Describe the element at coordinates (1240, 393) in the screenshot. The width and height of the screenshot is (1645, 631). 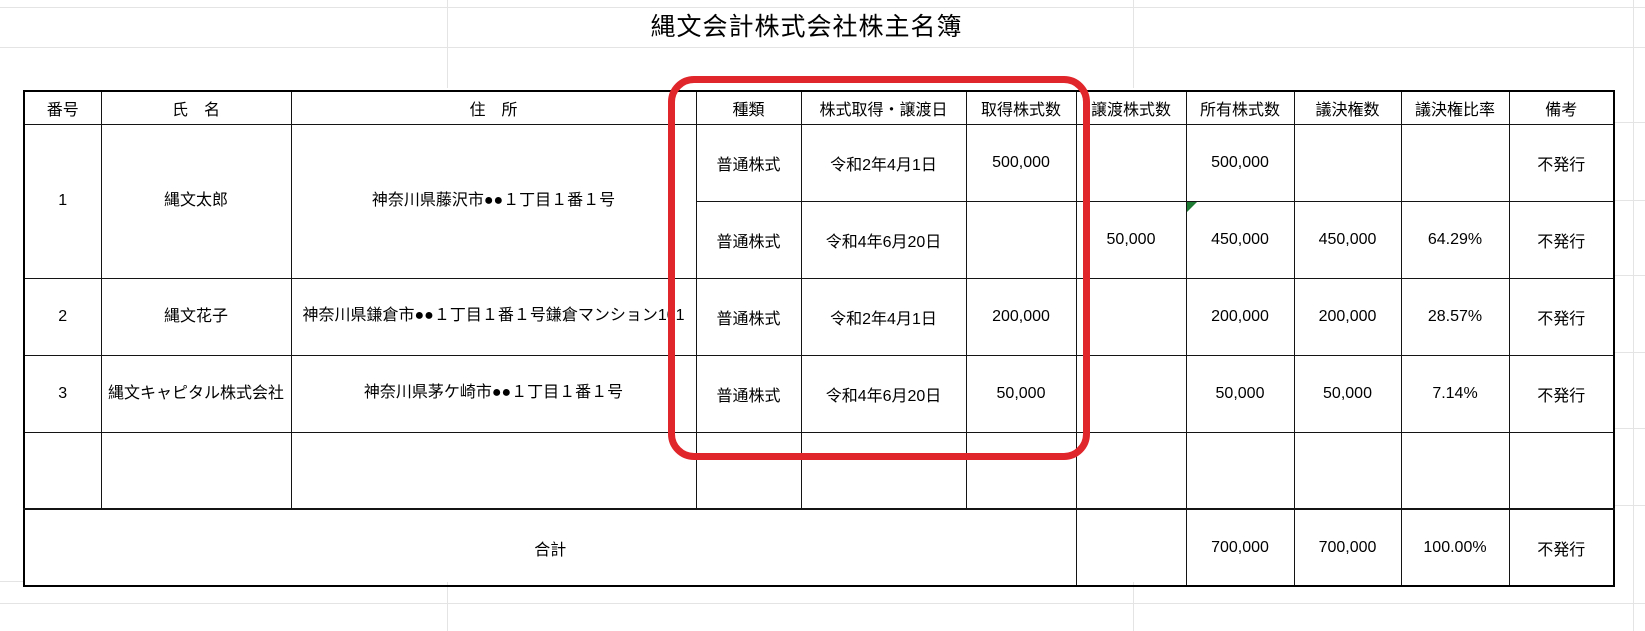
I see `cell-owned: 50,000` at that location.